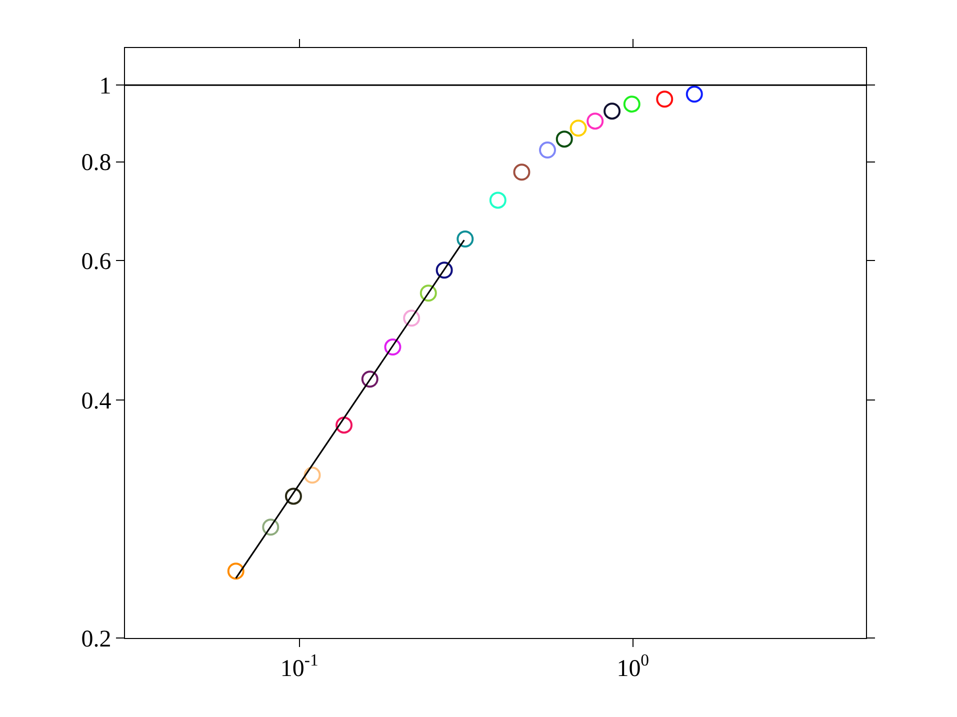 This screenshot has width=957, height=717. I want to click on x-tick-label: 10$^{0}$, so click(633, 666).